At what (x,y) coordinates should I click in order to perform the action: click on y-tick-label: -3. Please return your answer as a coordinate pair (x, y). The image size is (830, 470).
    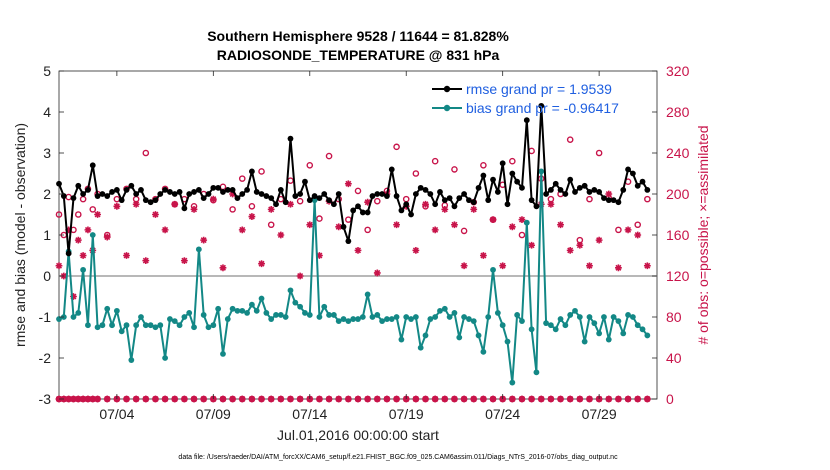
    Looking at the image, I should click on (45, 399).